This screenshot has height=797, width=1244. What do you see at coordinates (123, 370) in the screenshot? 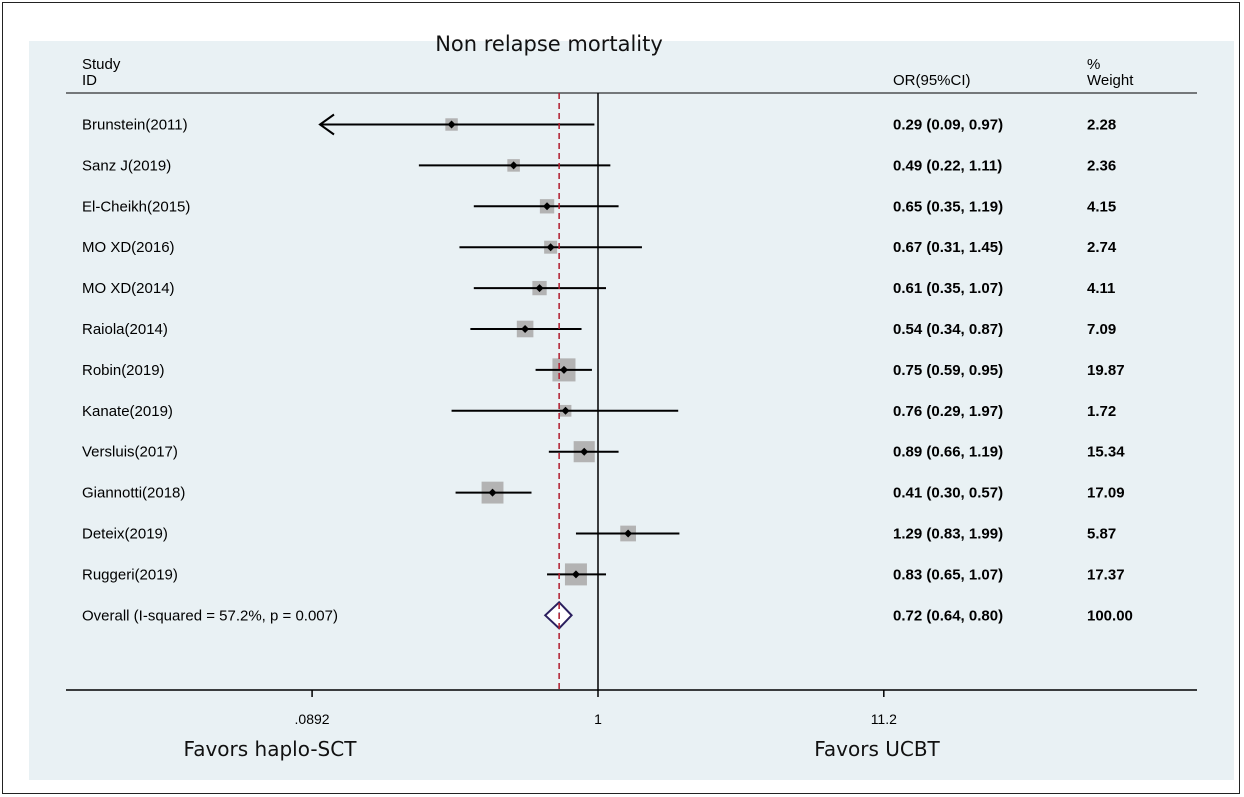
I see `study-label: Robin(2019)` at bounding box center [123, 370].